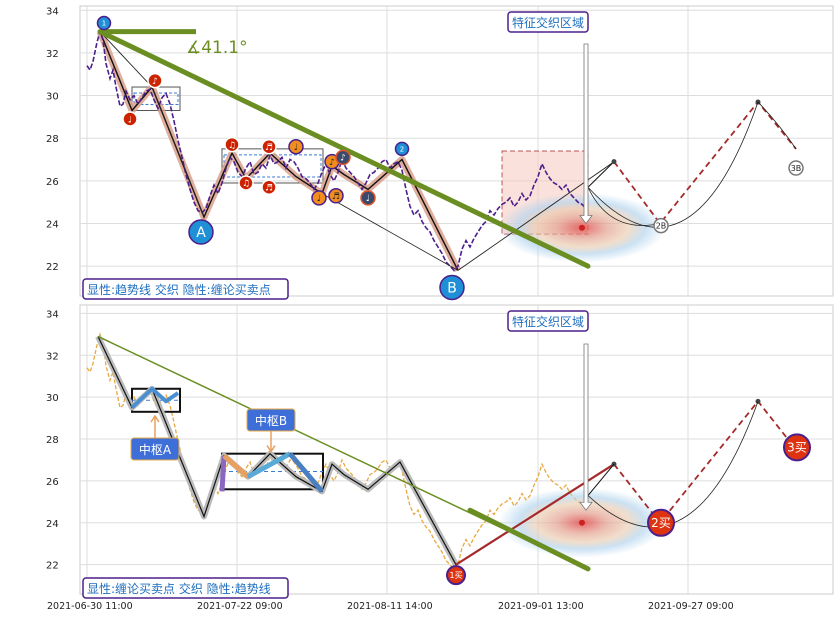  I want to click on angle-label: ∡41.1°, so click(217, 48).